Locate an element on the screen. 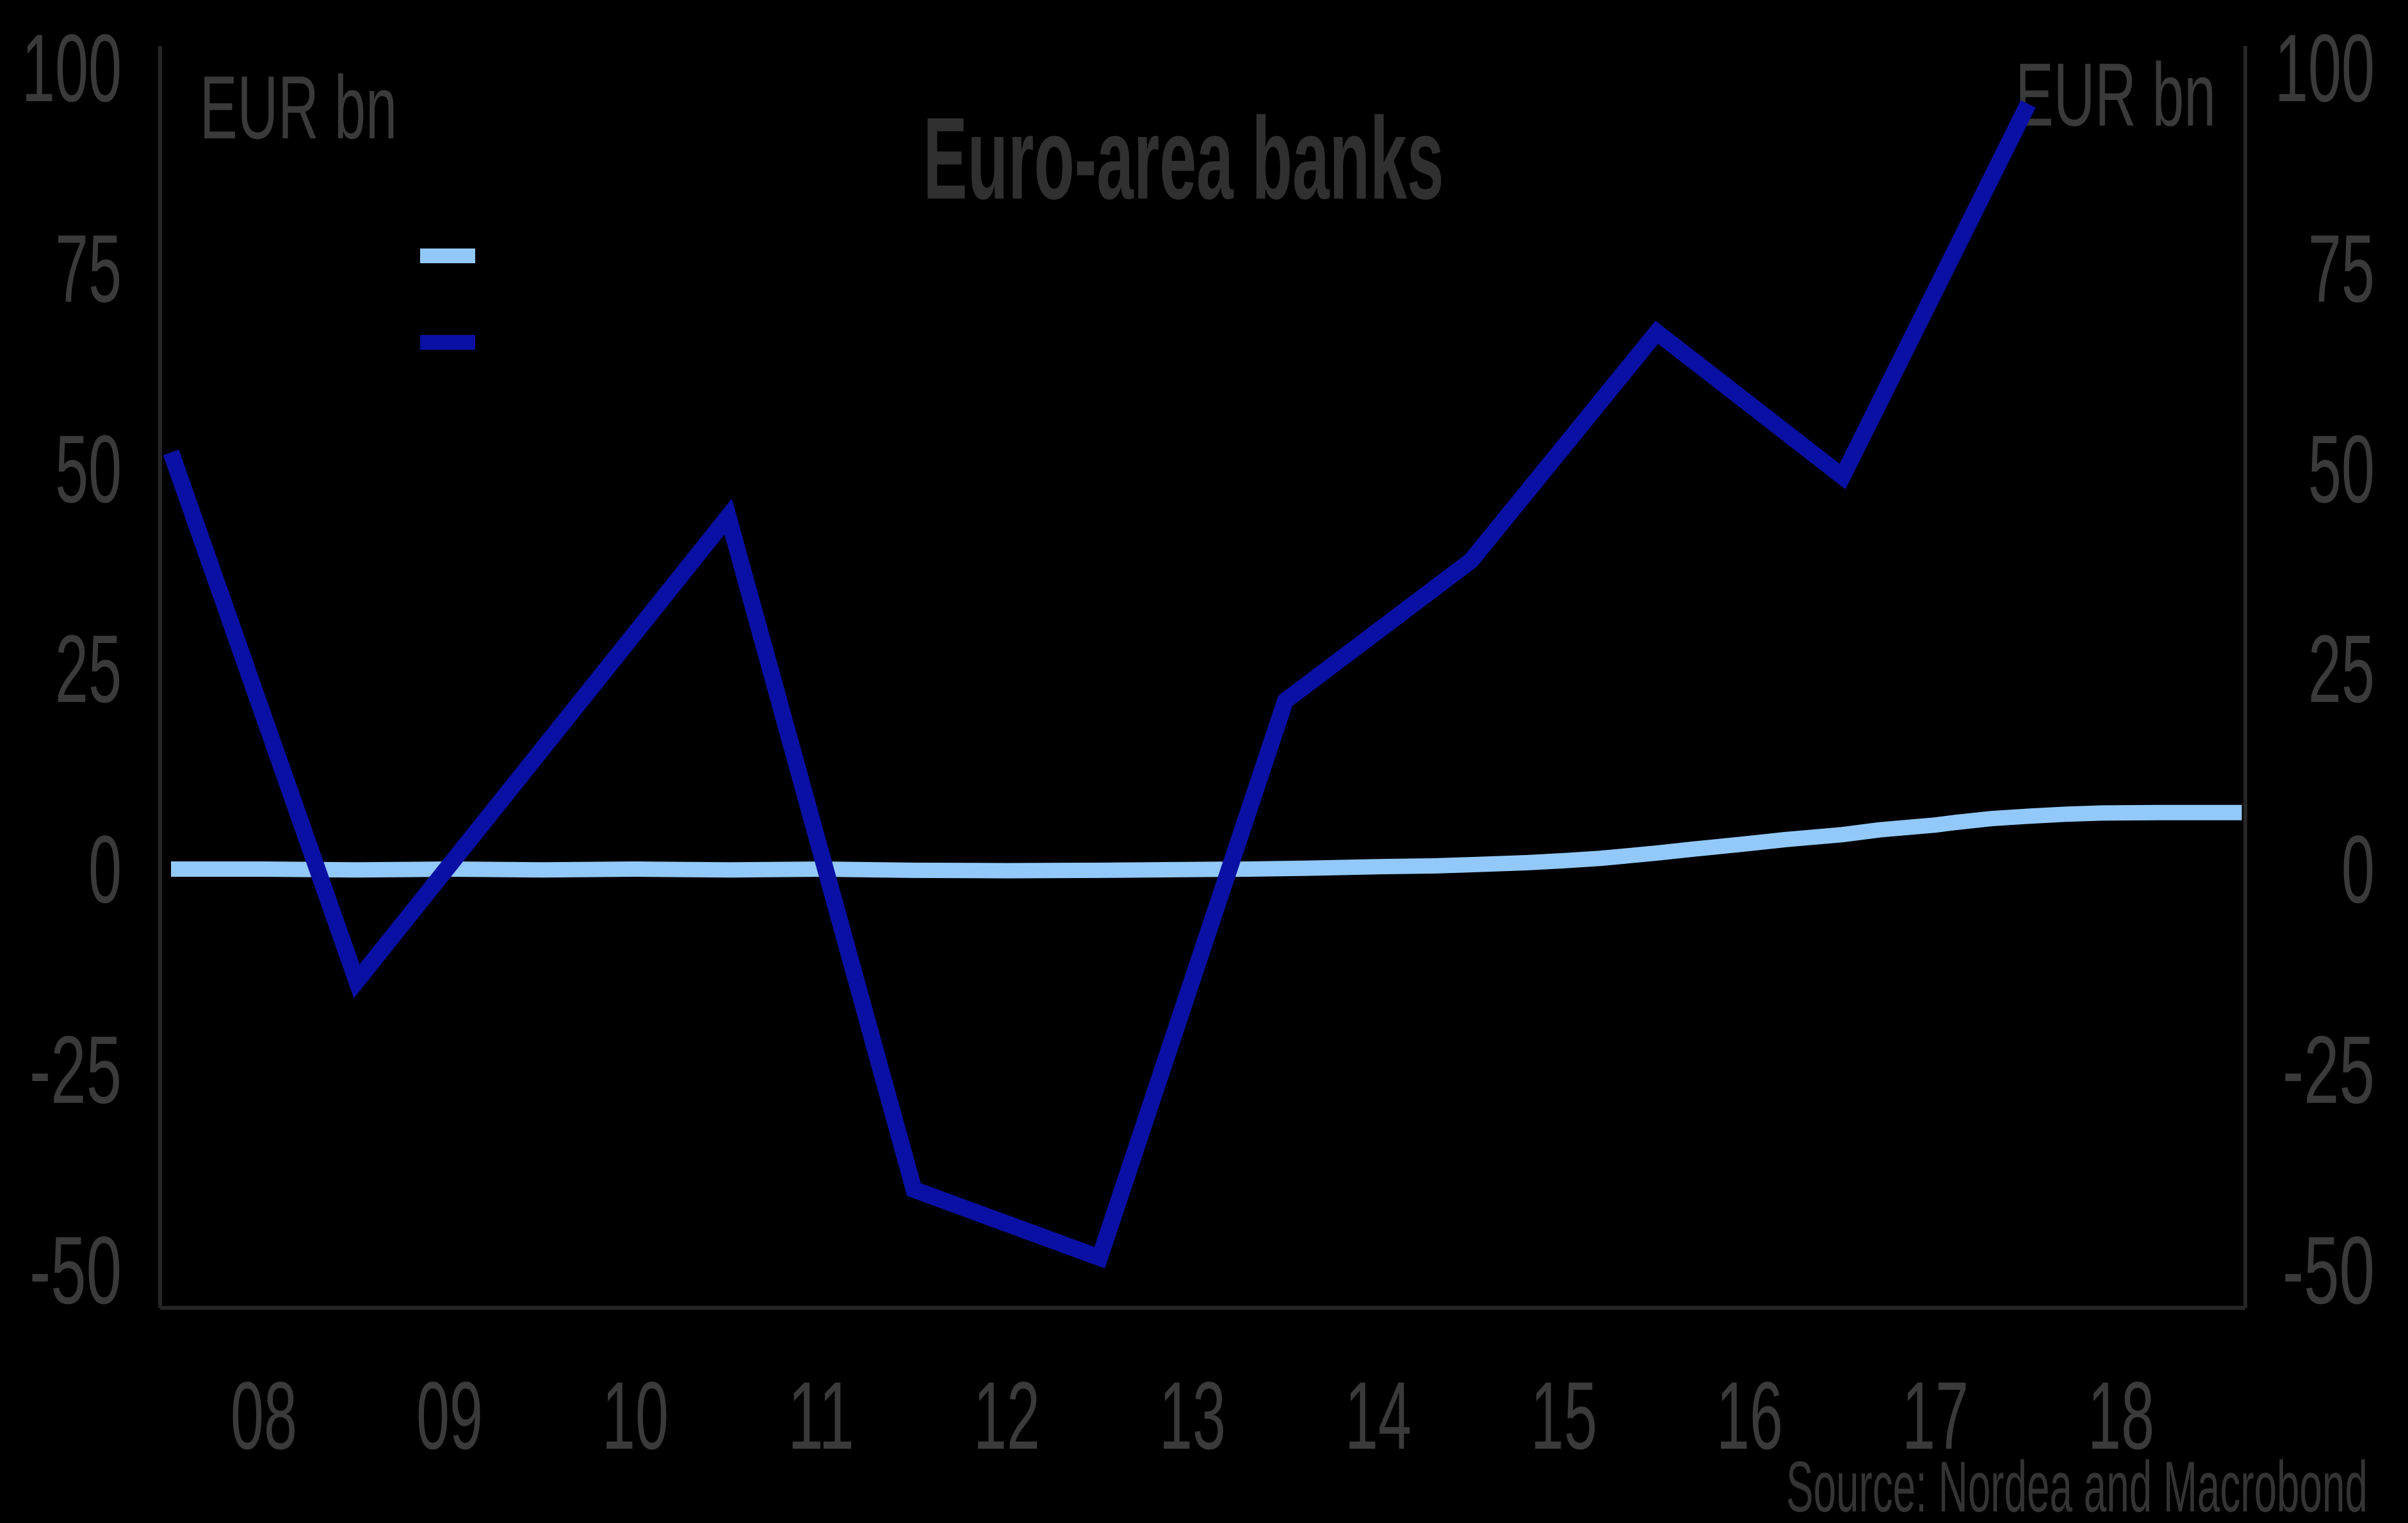 The height and width of the screenshot is (1523, 2408). x-axis-tick-labels: 08 09 10 11 12 13 14 15 16 17 18 is located at coordinates (1192, 1415).